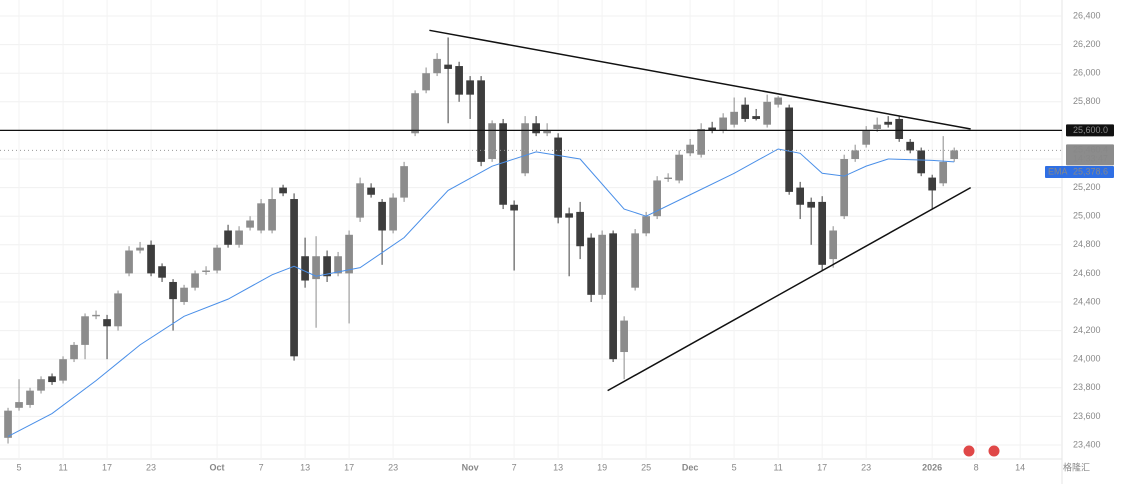  I want to click on y-tick-label: 24,000, so click(1087, 359).